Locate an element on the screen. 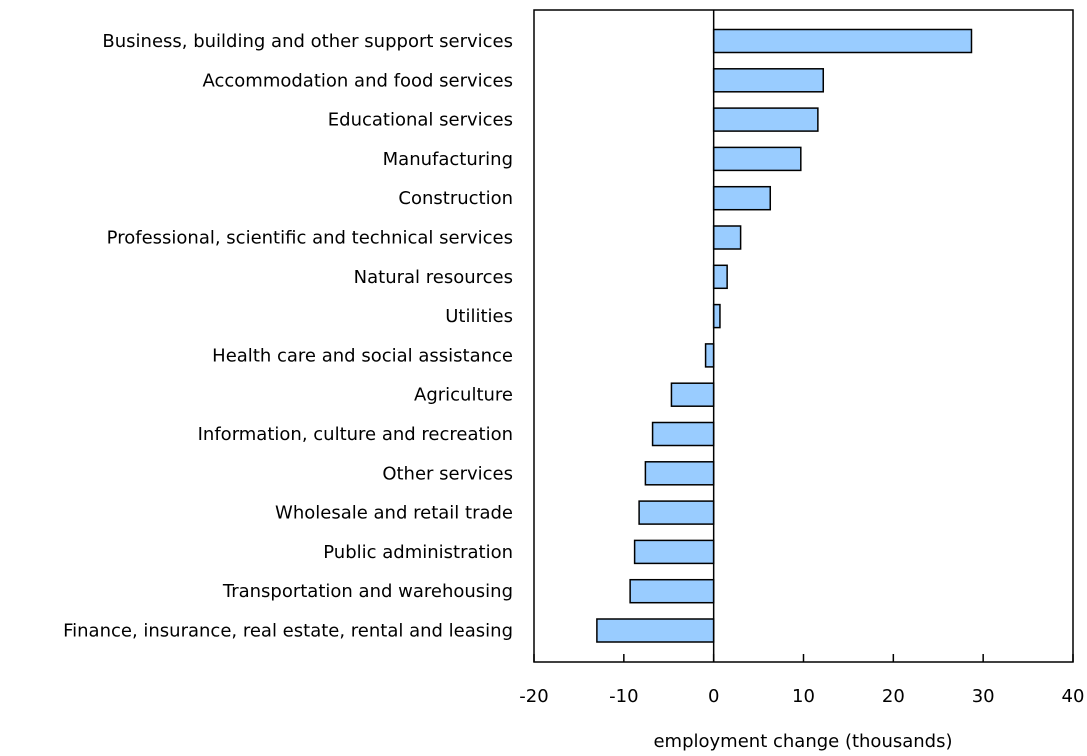 This screenshot has width=1087, height=756. x-tick-label: -10 is located at coordinates (623, 696).